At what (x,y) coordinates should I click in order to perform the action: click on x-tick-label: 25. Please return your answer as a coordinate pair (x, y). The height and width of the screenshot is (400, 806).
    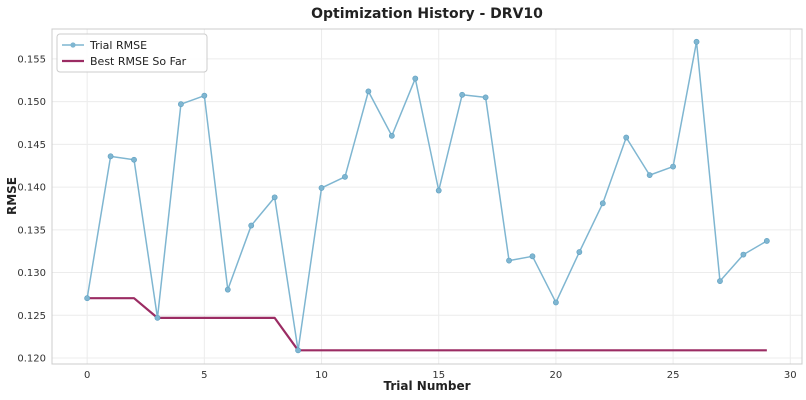
    Looking at the image, I should click on (673, 375).